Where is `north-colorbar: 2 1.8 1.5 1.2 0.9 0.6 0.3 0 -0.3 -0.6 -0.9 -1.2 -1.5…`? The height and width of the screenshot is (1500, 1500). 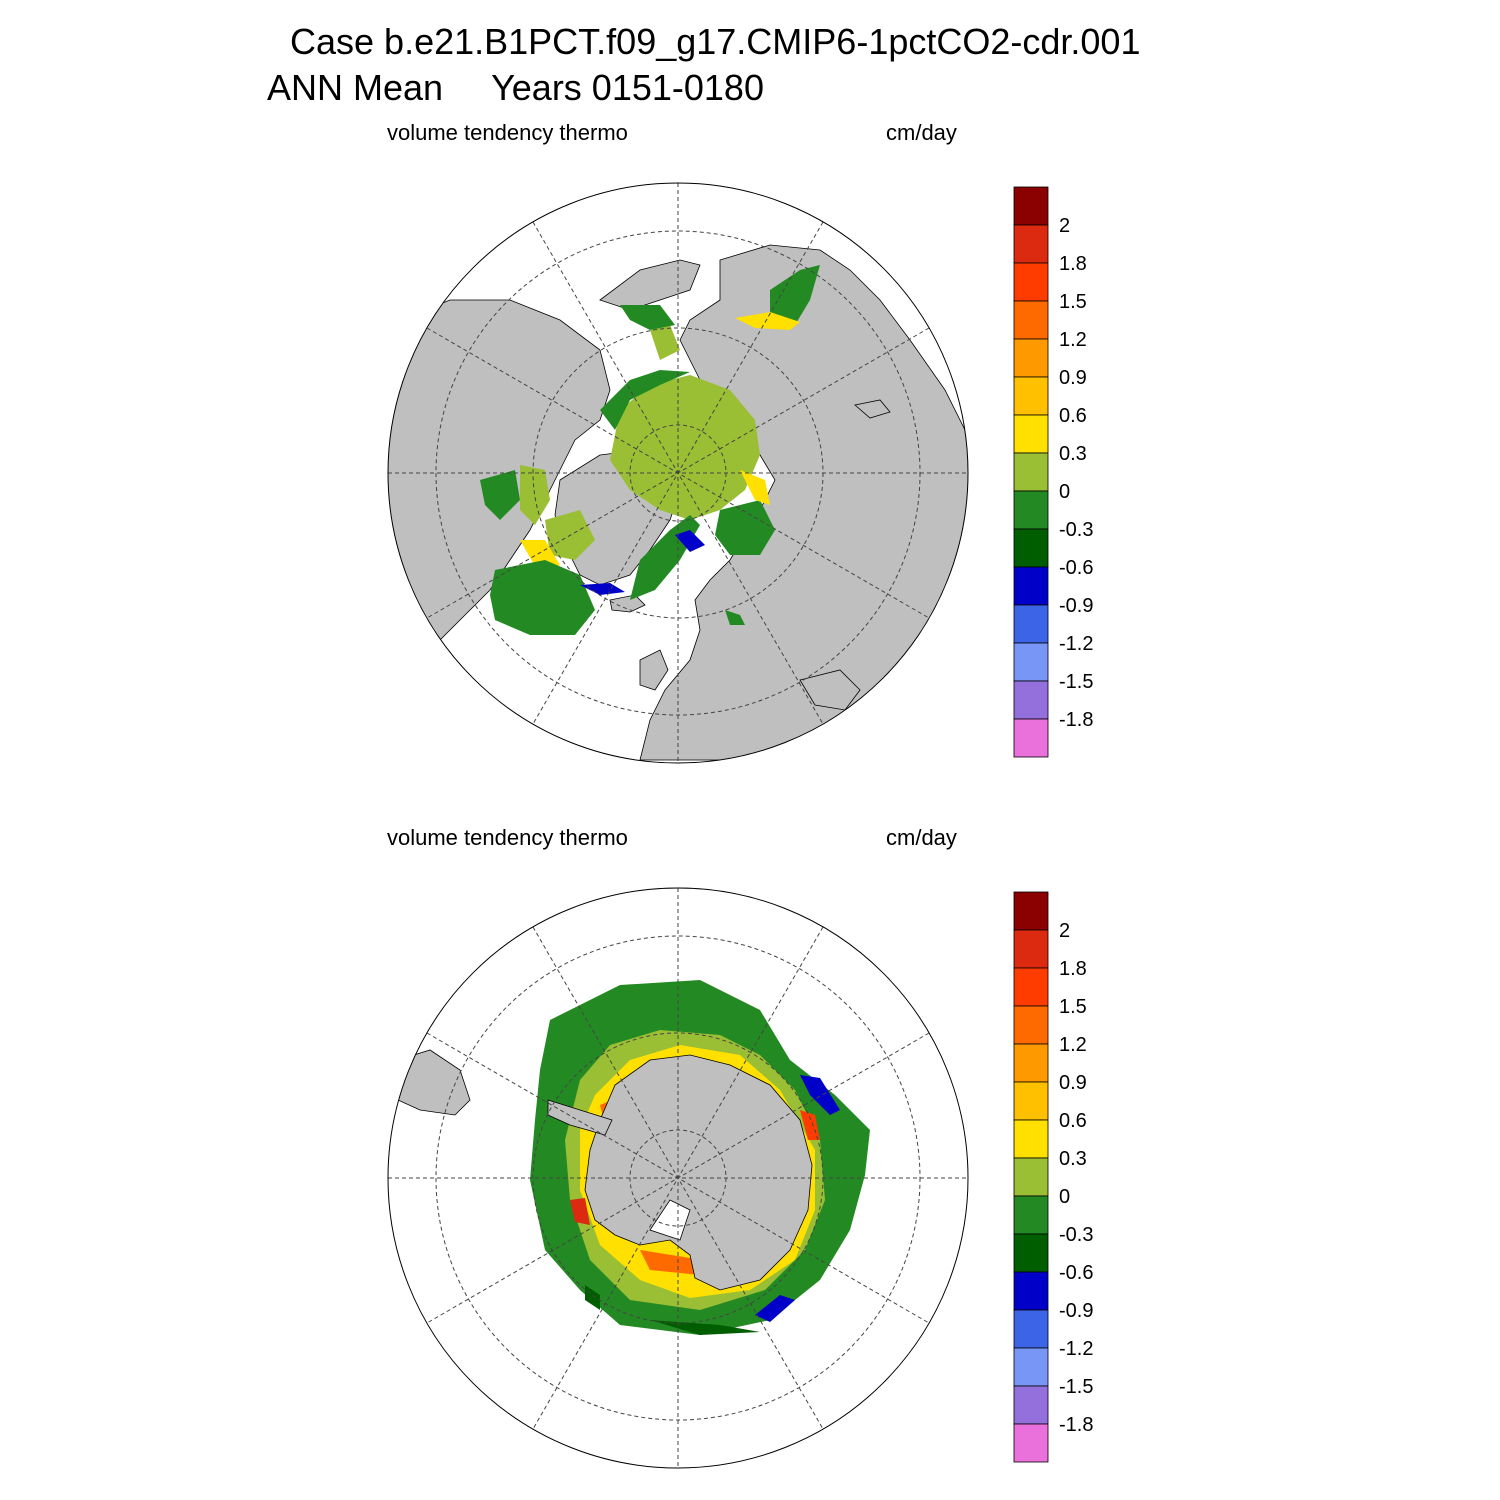
north-colorbar: 2 1.8 1.5 1.2 0.9 0.6 0.3 0 -0.3 -0.6 -0.9 -1.2 -1.5… is located at coordinates (1053, 472).